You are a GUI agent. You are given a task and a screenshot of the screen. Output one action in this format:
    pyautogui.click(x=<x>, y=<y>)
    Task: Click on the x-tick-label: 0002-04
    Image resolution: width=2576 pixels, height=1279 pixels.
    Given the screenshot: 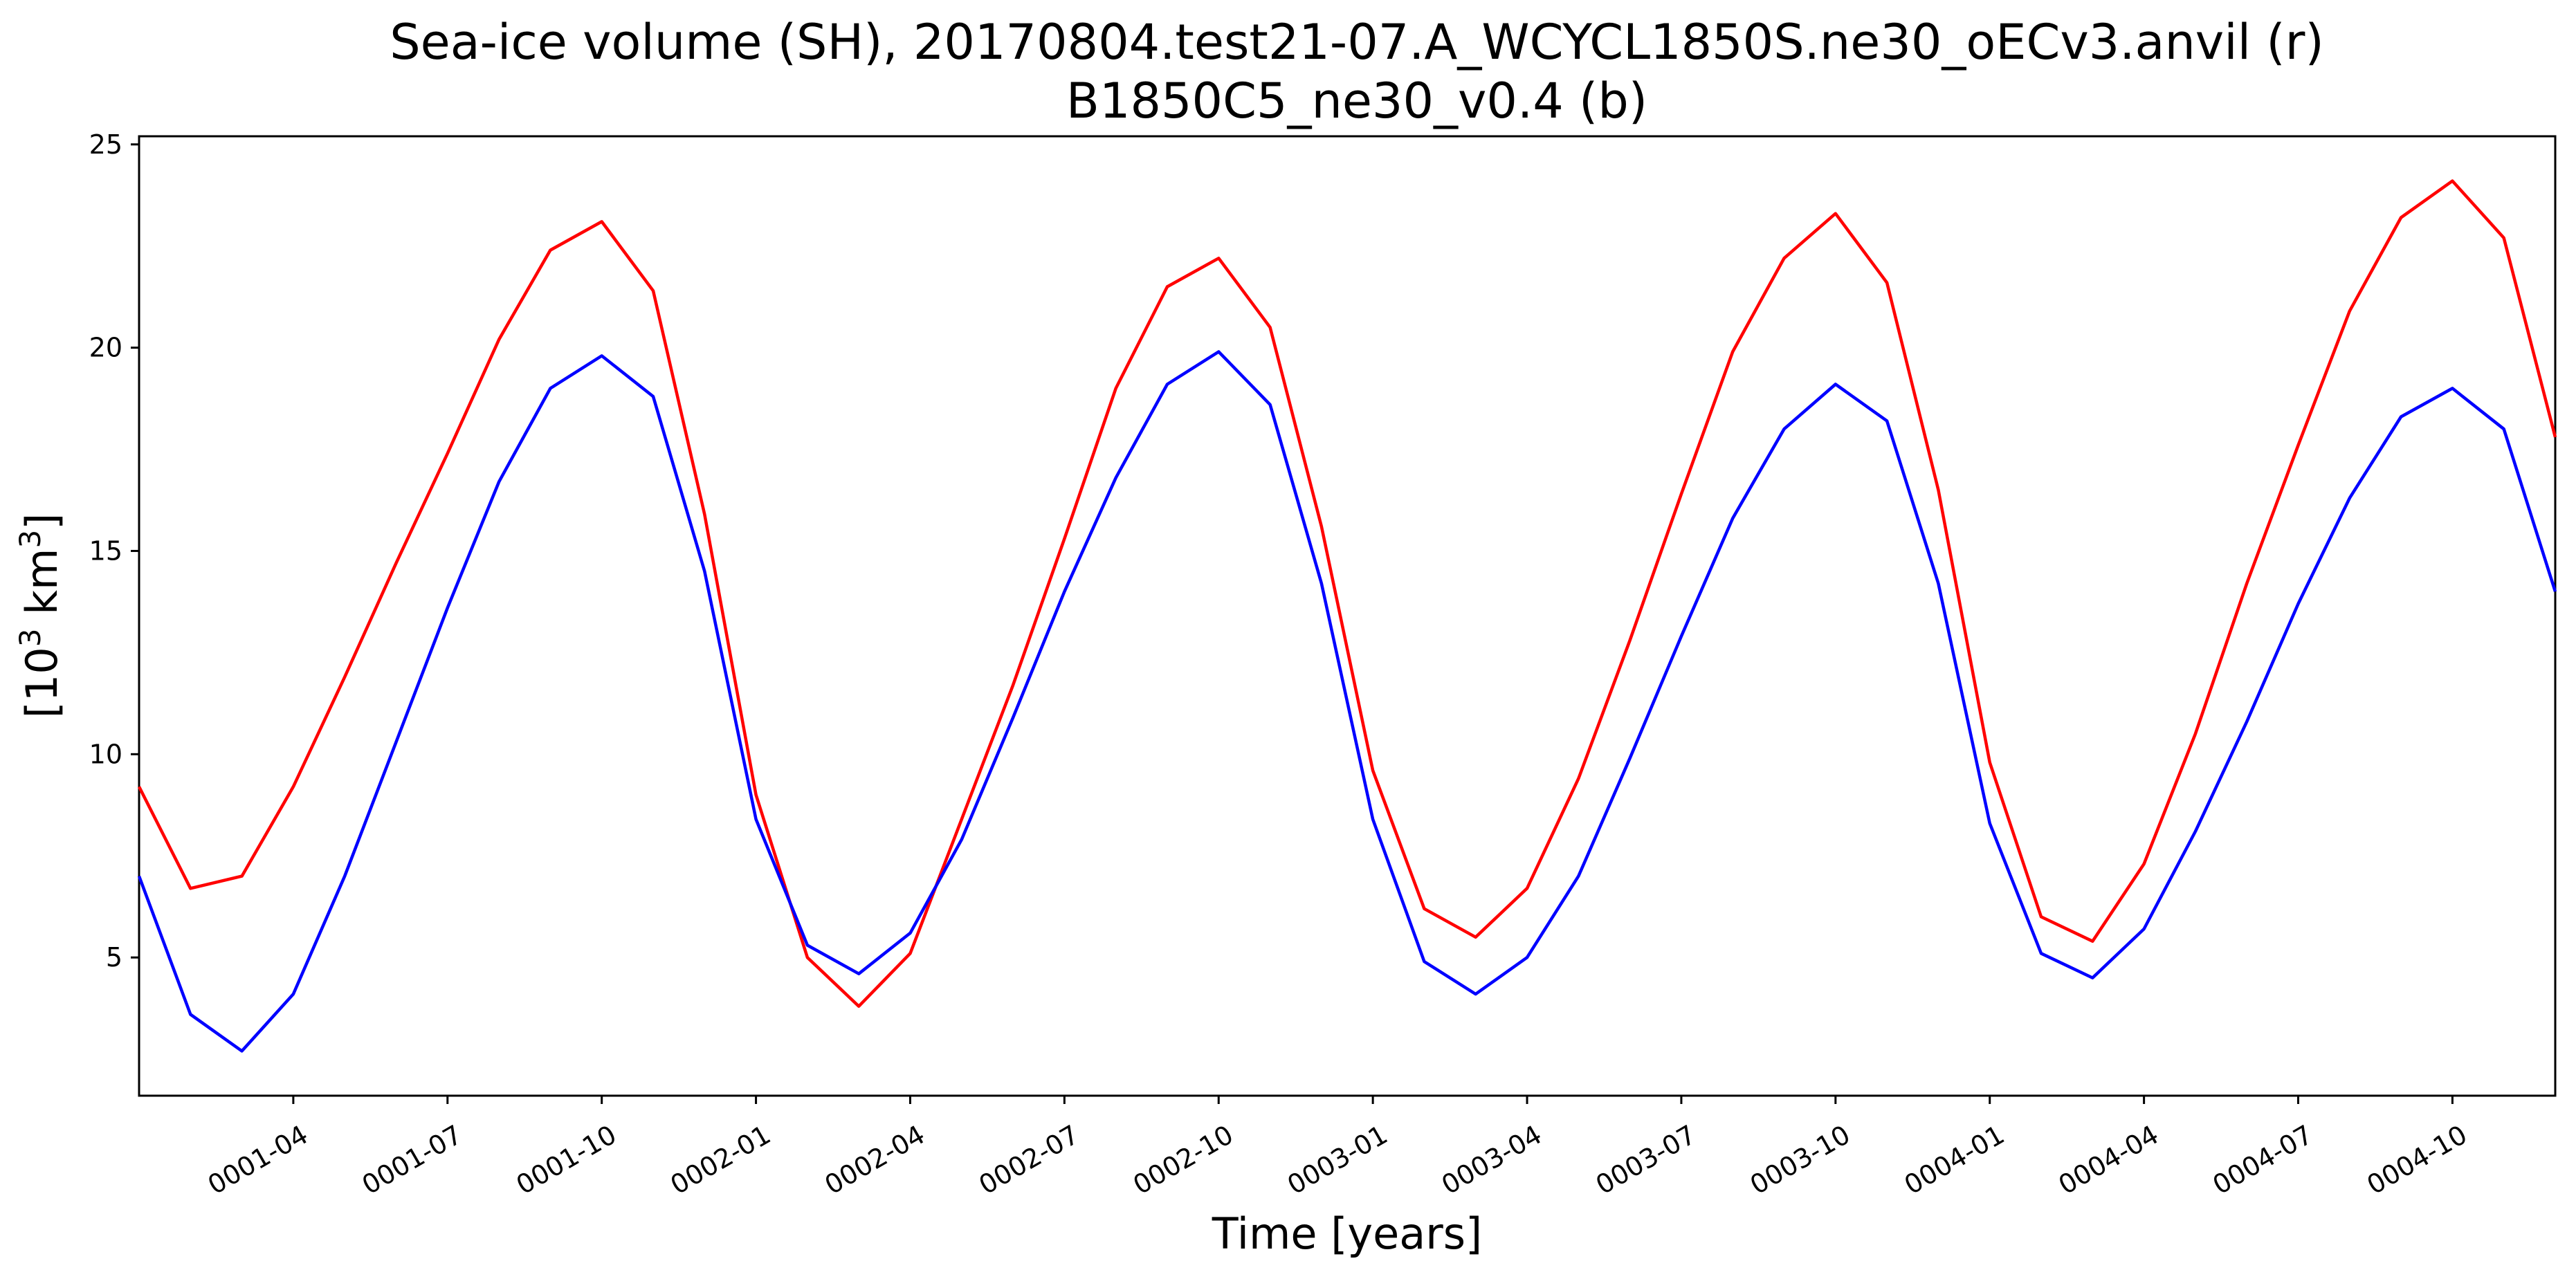 What is the action you would take?
    pyautogui.click(x=875, y=1159)
    